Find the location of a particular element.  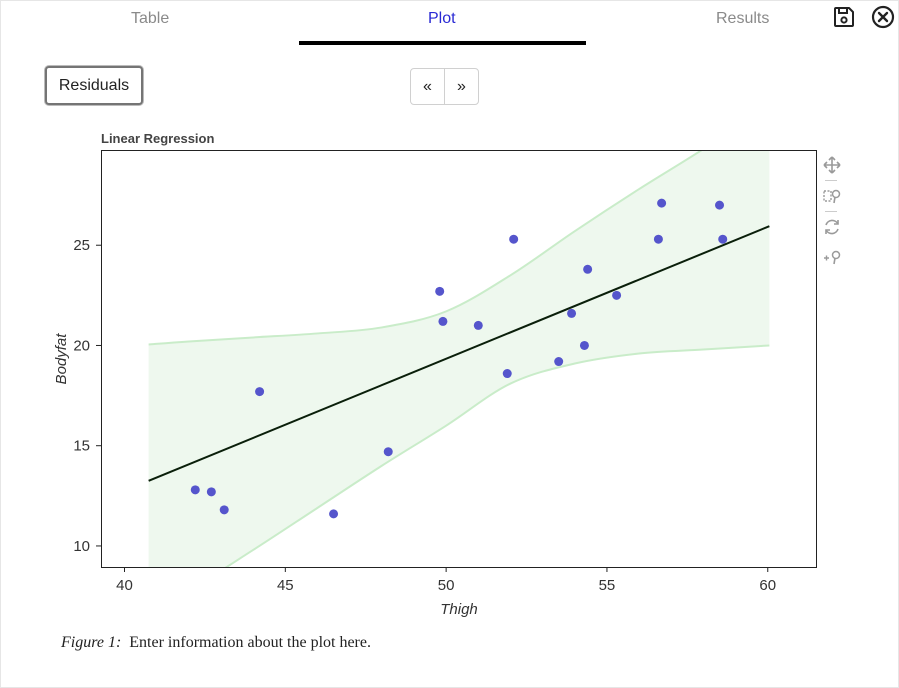

x-tick-label: 60 is located at coordinates (767, 585).